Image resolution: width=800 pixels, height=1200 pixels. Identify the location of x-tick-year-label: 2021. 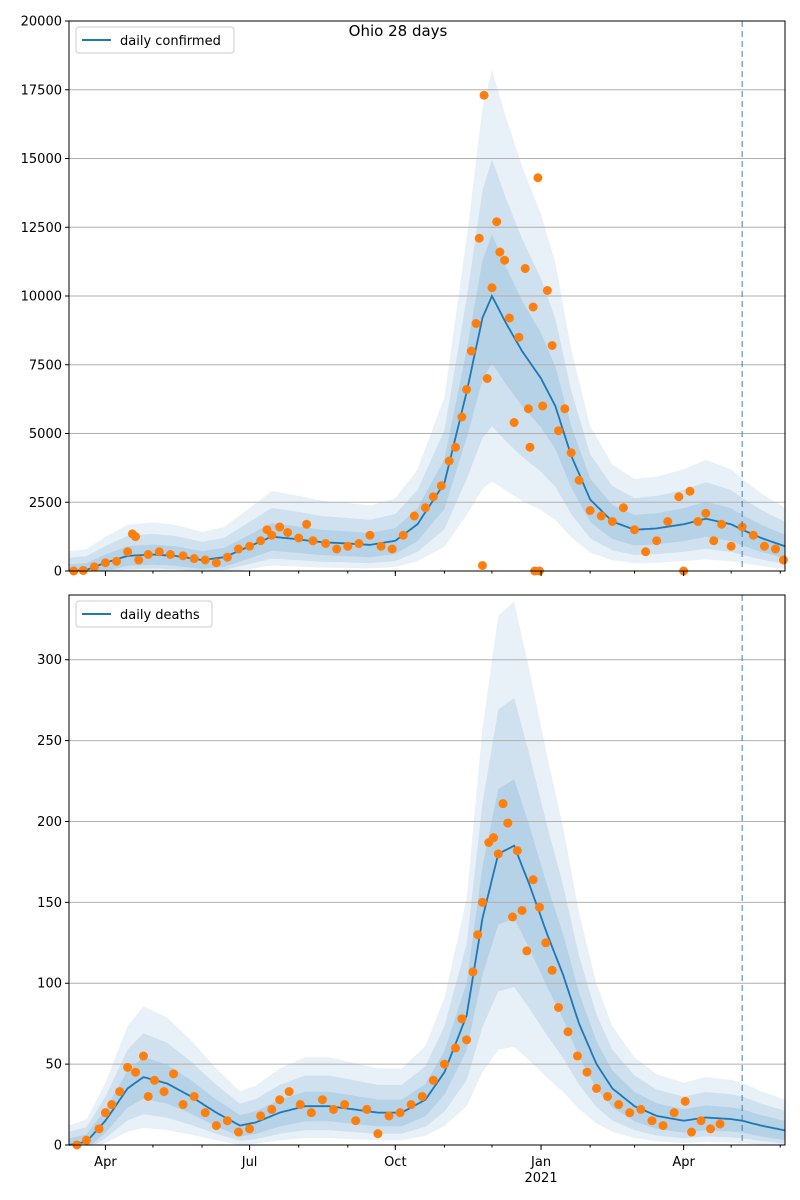
(541, 1178).